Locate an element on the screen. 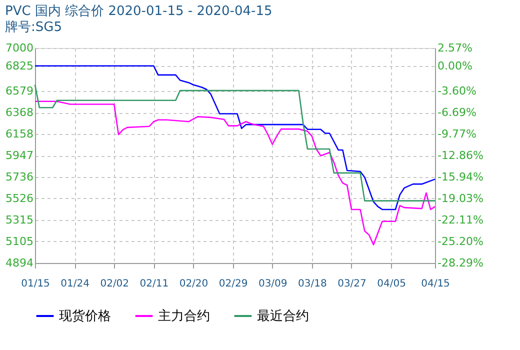 This screenshot has width=520, height=350. y-tick-label: 6368 is located at coordinates (20, 113).